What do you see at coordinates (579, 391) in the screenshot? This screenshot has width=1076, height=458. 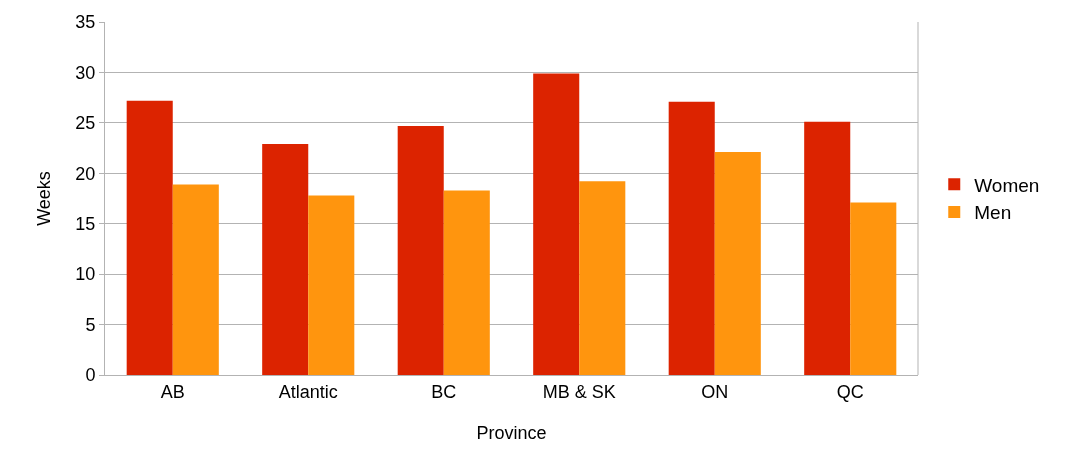 I see `x-tick-label: MB & SK` at bounding box center [579, 391].